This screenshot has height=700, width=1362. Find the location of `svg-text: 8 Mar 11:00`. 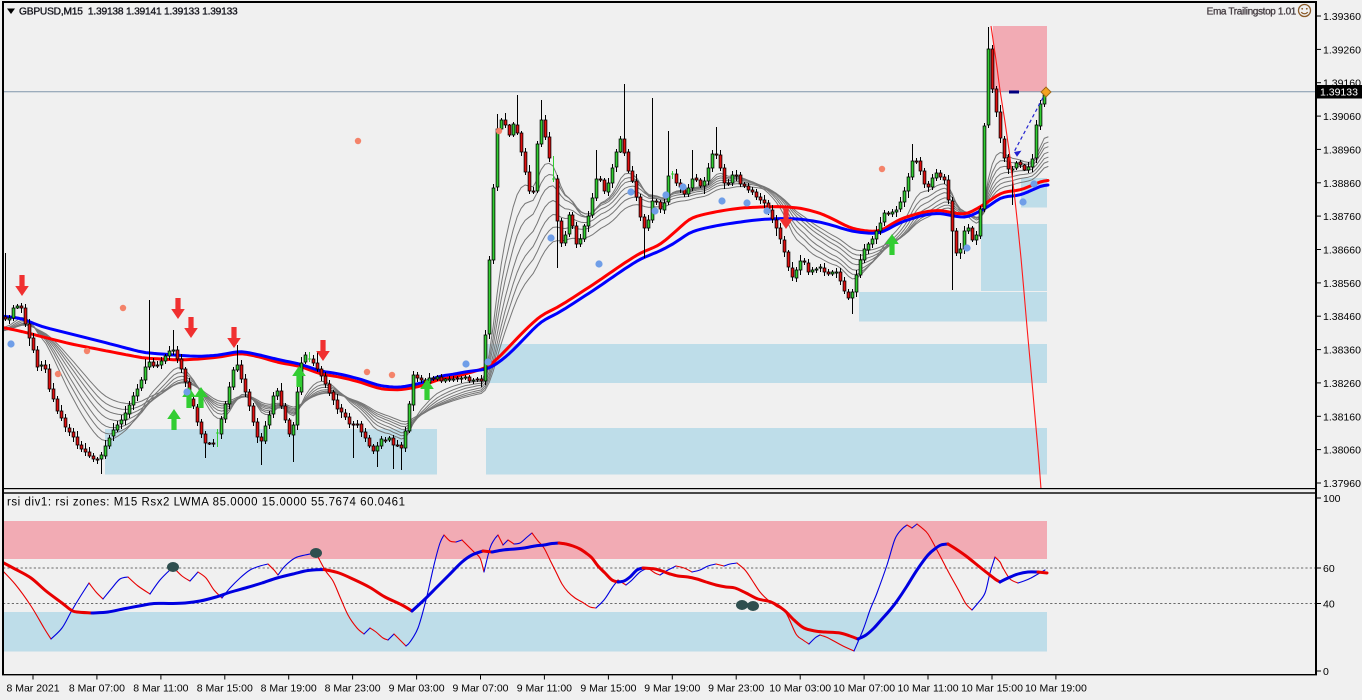

svg-text: 8 Mar 11:00 is located at coordinates (160, 689).